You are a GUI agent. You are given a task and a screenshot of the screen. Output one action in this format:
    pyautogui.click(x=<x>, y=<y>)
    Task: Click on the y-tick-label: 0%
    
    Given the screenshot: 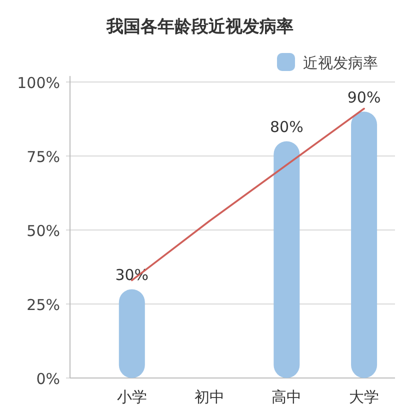 What is the action you would take?
    pyautogui.click(x=48, y=379)
    